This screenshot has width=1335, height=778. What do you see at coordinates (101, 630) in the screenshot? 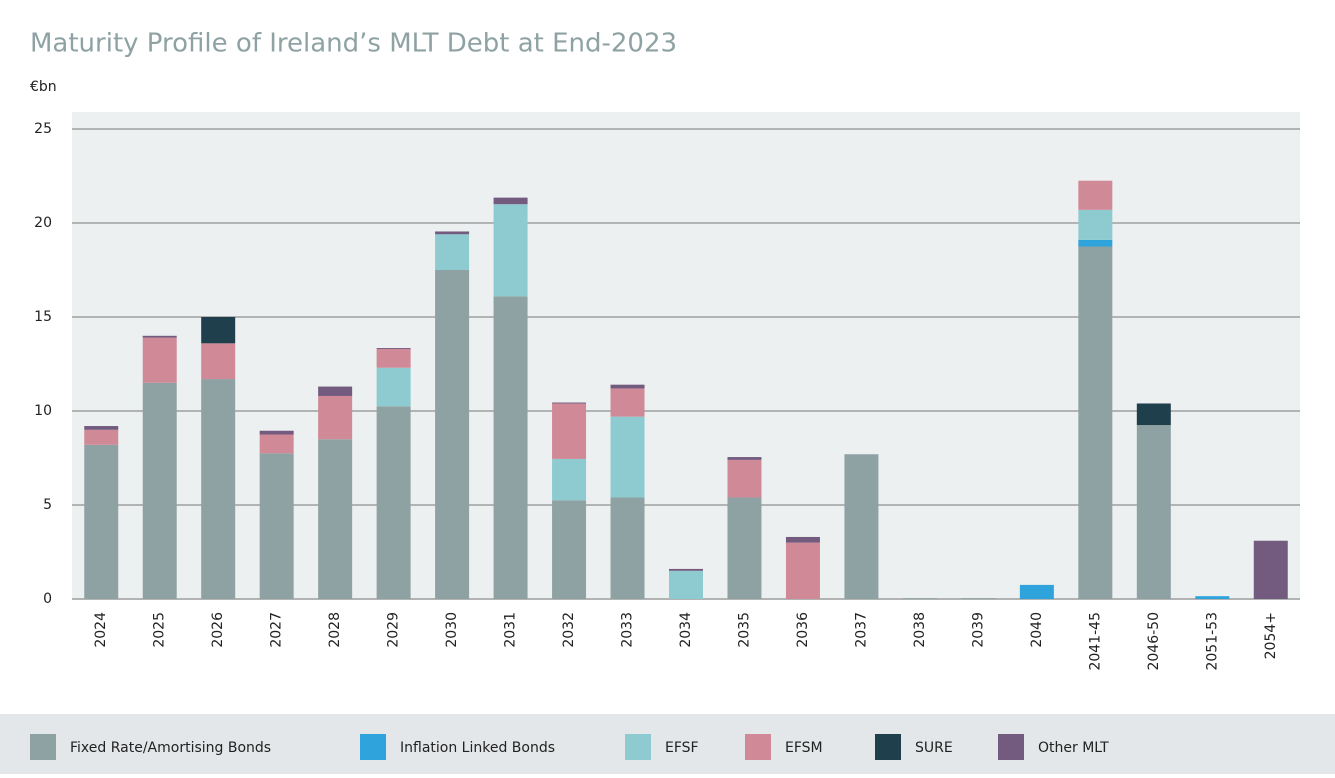
I see `x-tick-label: 2024` at bounding box center [101, 630].